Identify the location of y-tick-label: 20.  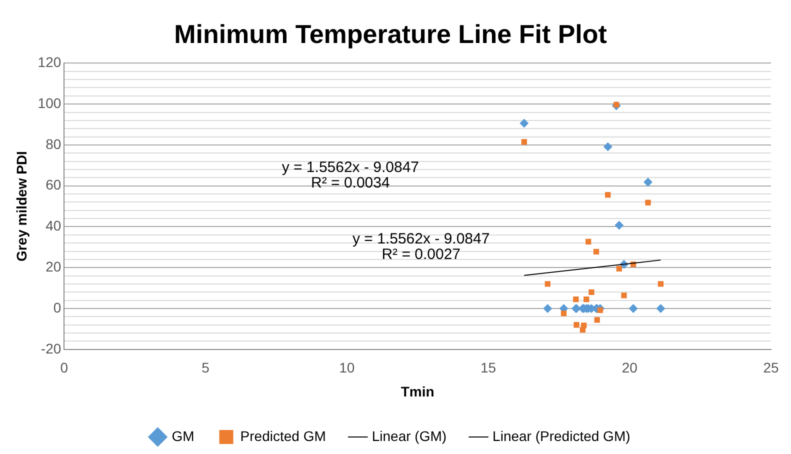
(54, 266).